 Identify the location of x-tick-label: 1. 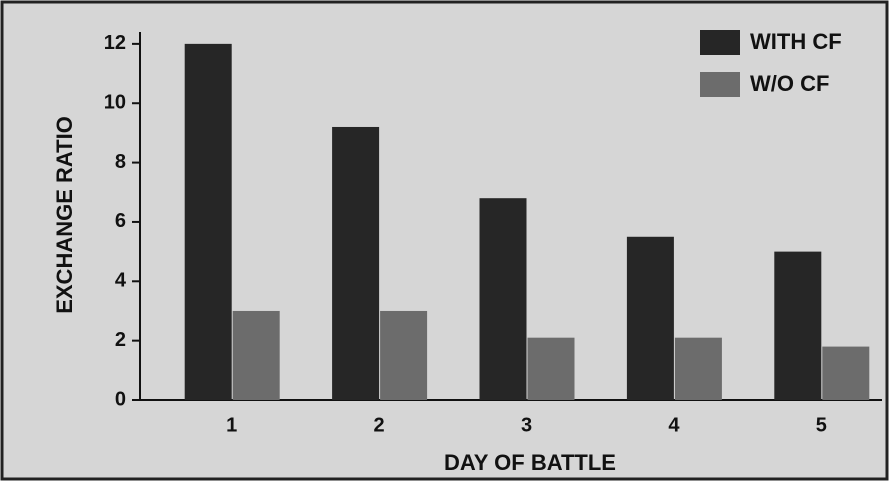
(231, 425).